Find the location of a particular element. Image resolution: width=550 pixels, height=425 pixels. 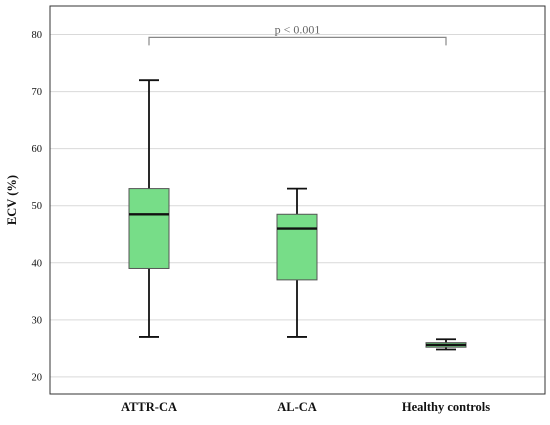

y-tick-label-60: 60 is located at coordinates (37, 149).